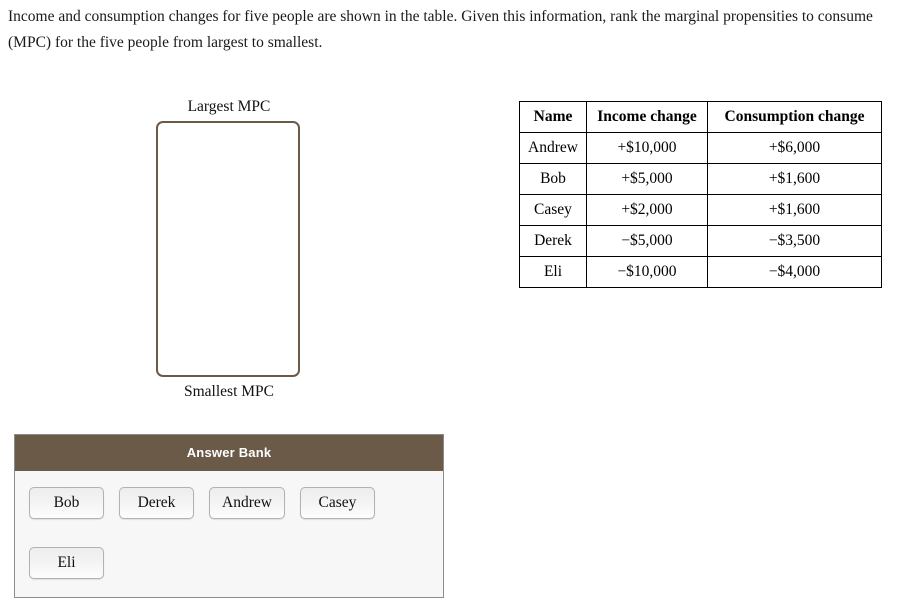  I want to click on cell-consumption: −$4,000, so click(794, 272).